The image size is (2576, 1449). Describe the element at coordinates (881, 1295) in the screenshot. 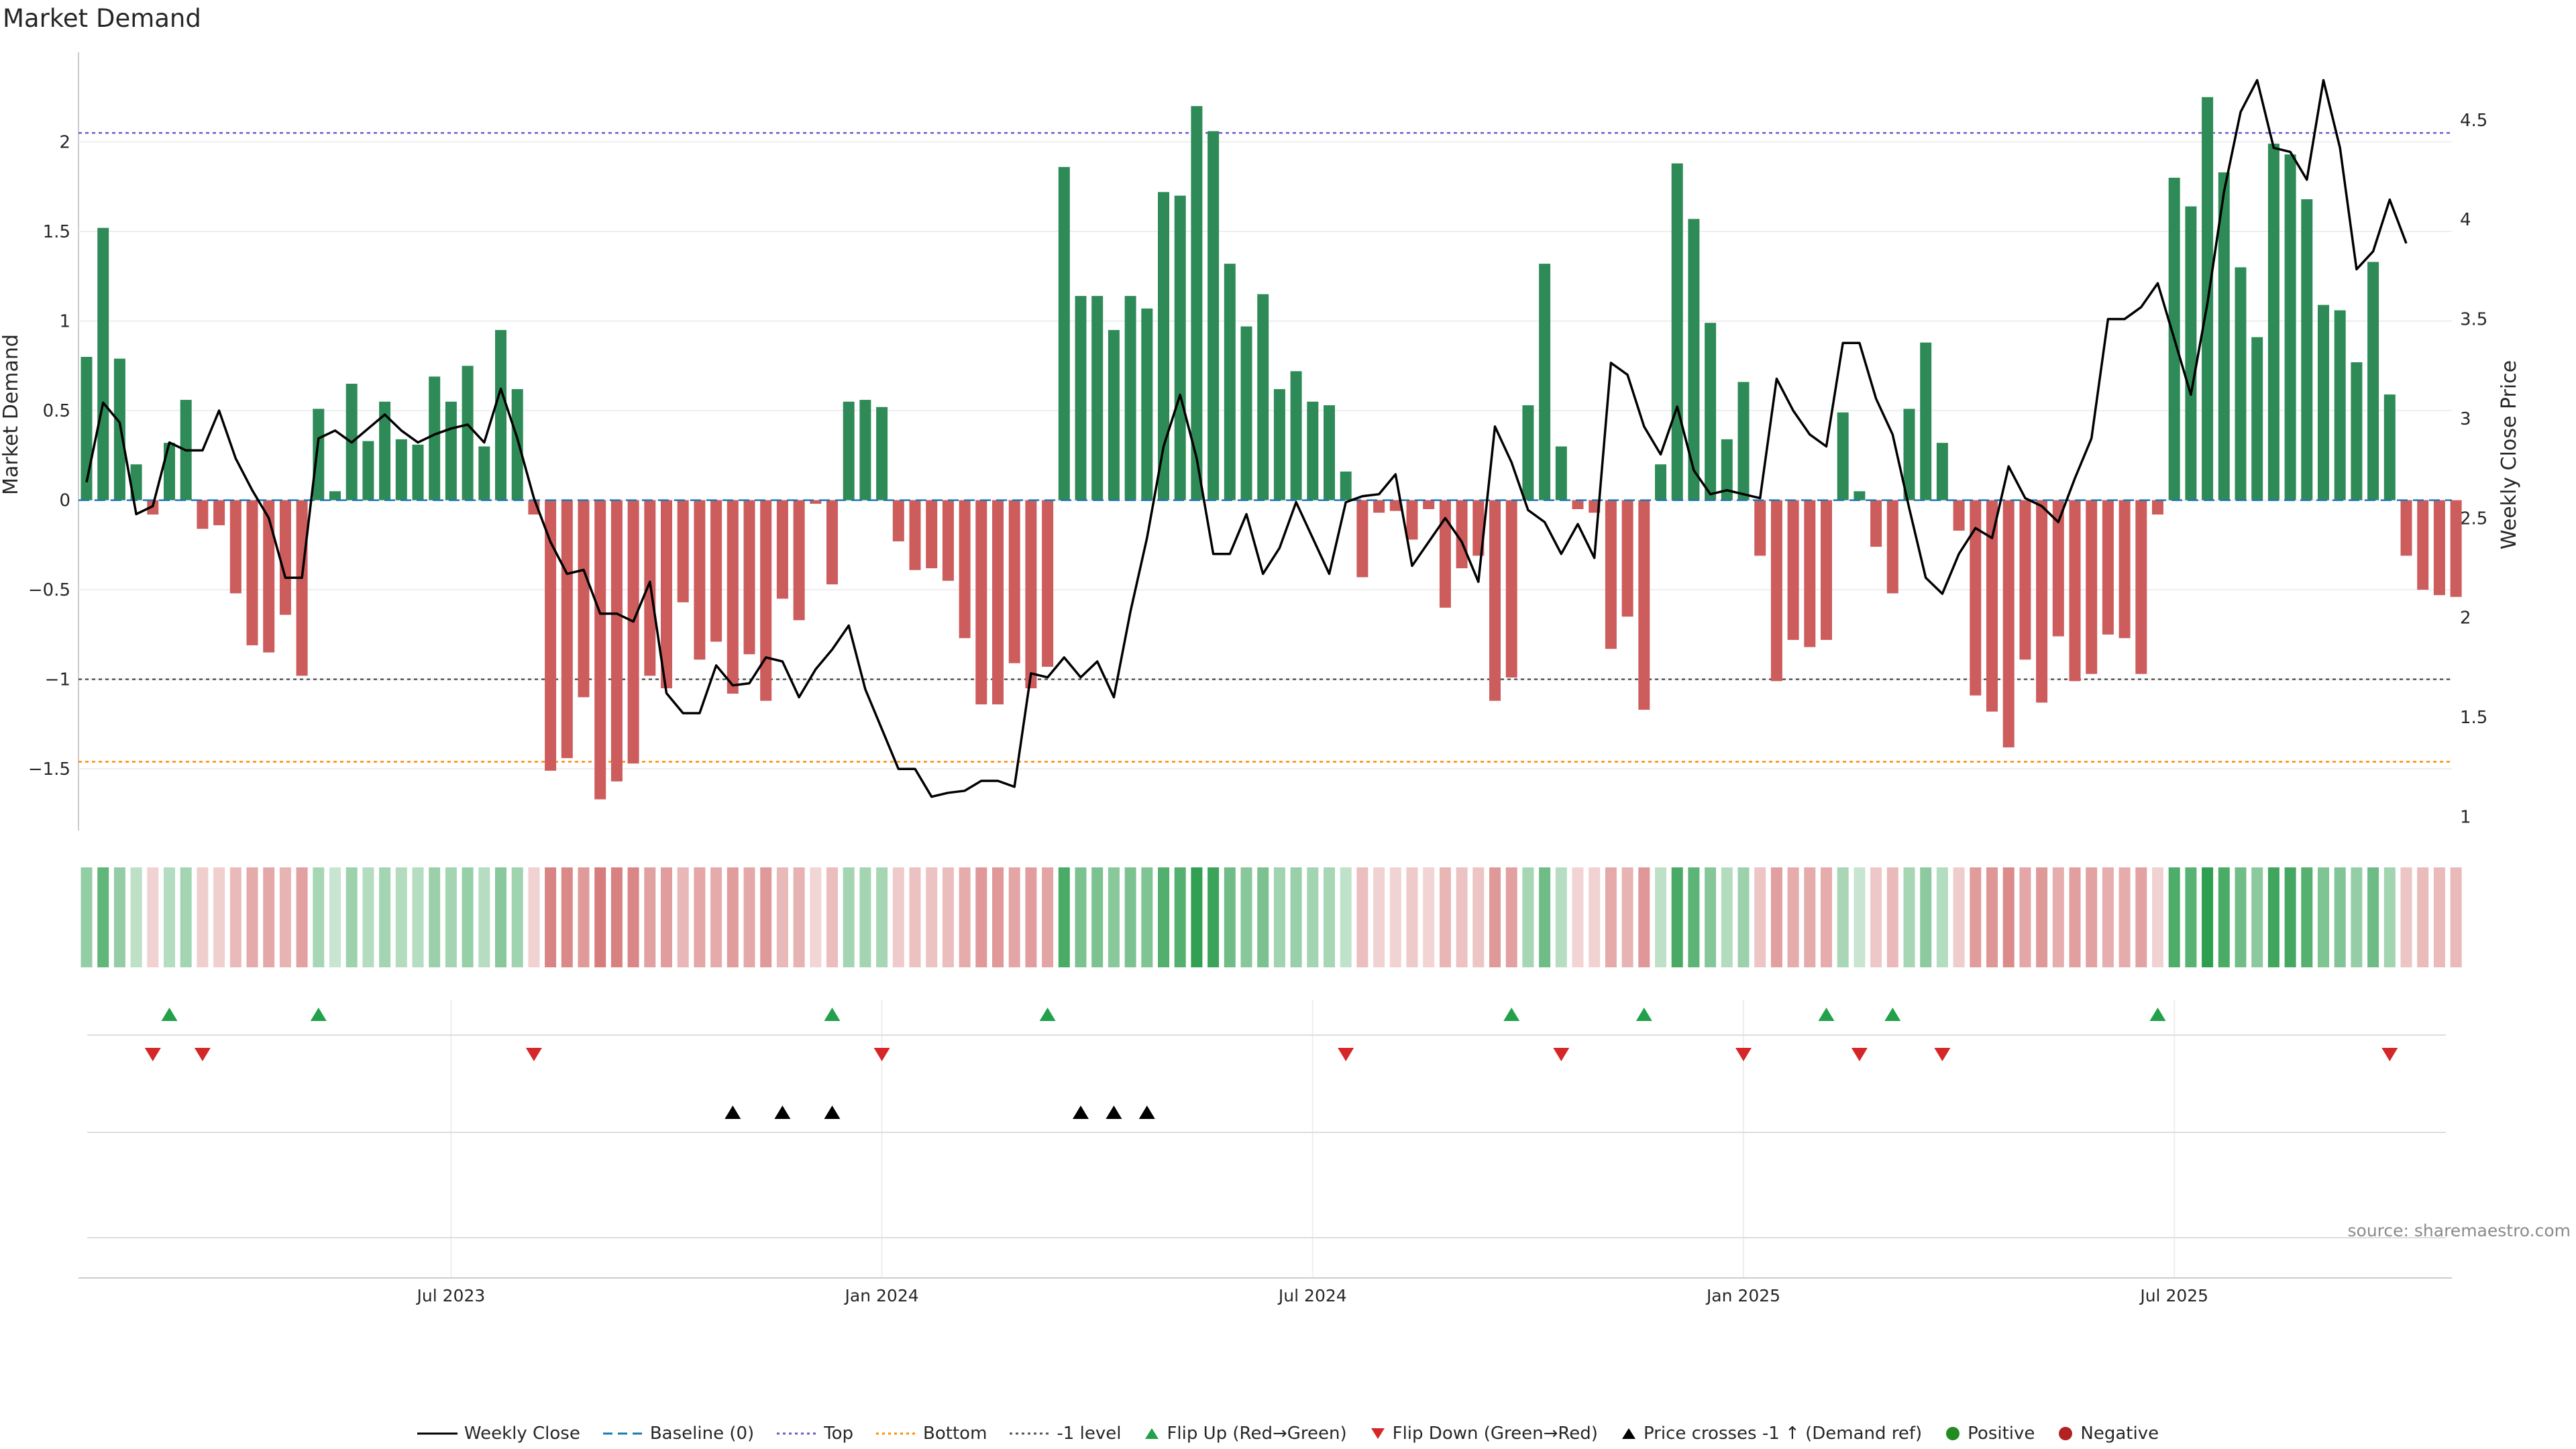

I see `x-tick-label: Jan 2024` at that location.